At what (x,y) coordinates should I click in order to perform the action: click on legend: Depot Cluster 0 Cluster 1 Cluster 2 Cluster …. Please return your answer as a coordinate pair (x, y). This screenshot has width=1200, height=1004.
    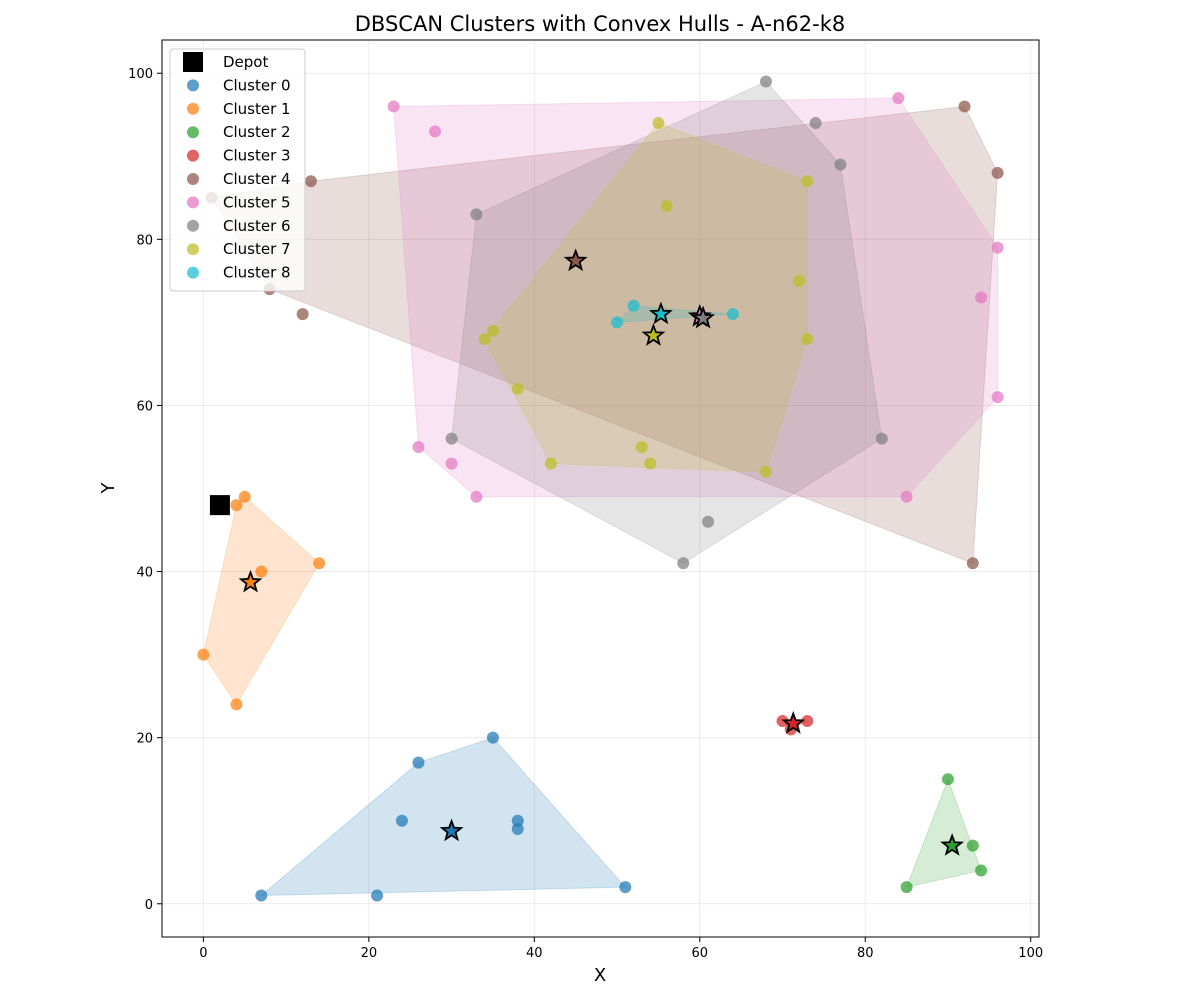
    Looking at the image, I should click on (237, 170).